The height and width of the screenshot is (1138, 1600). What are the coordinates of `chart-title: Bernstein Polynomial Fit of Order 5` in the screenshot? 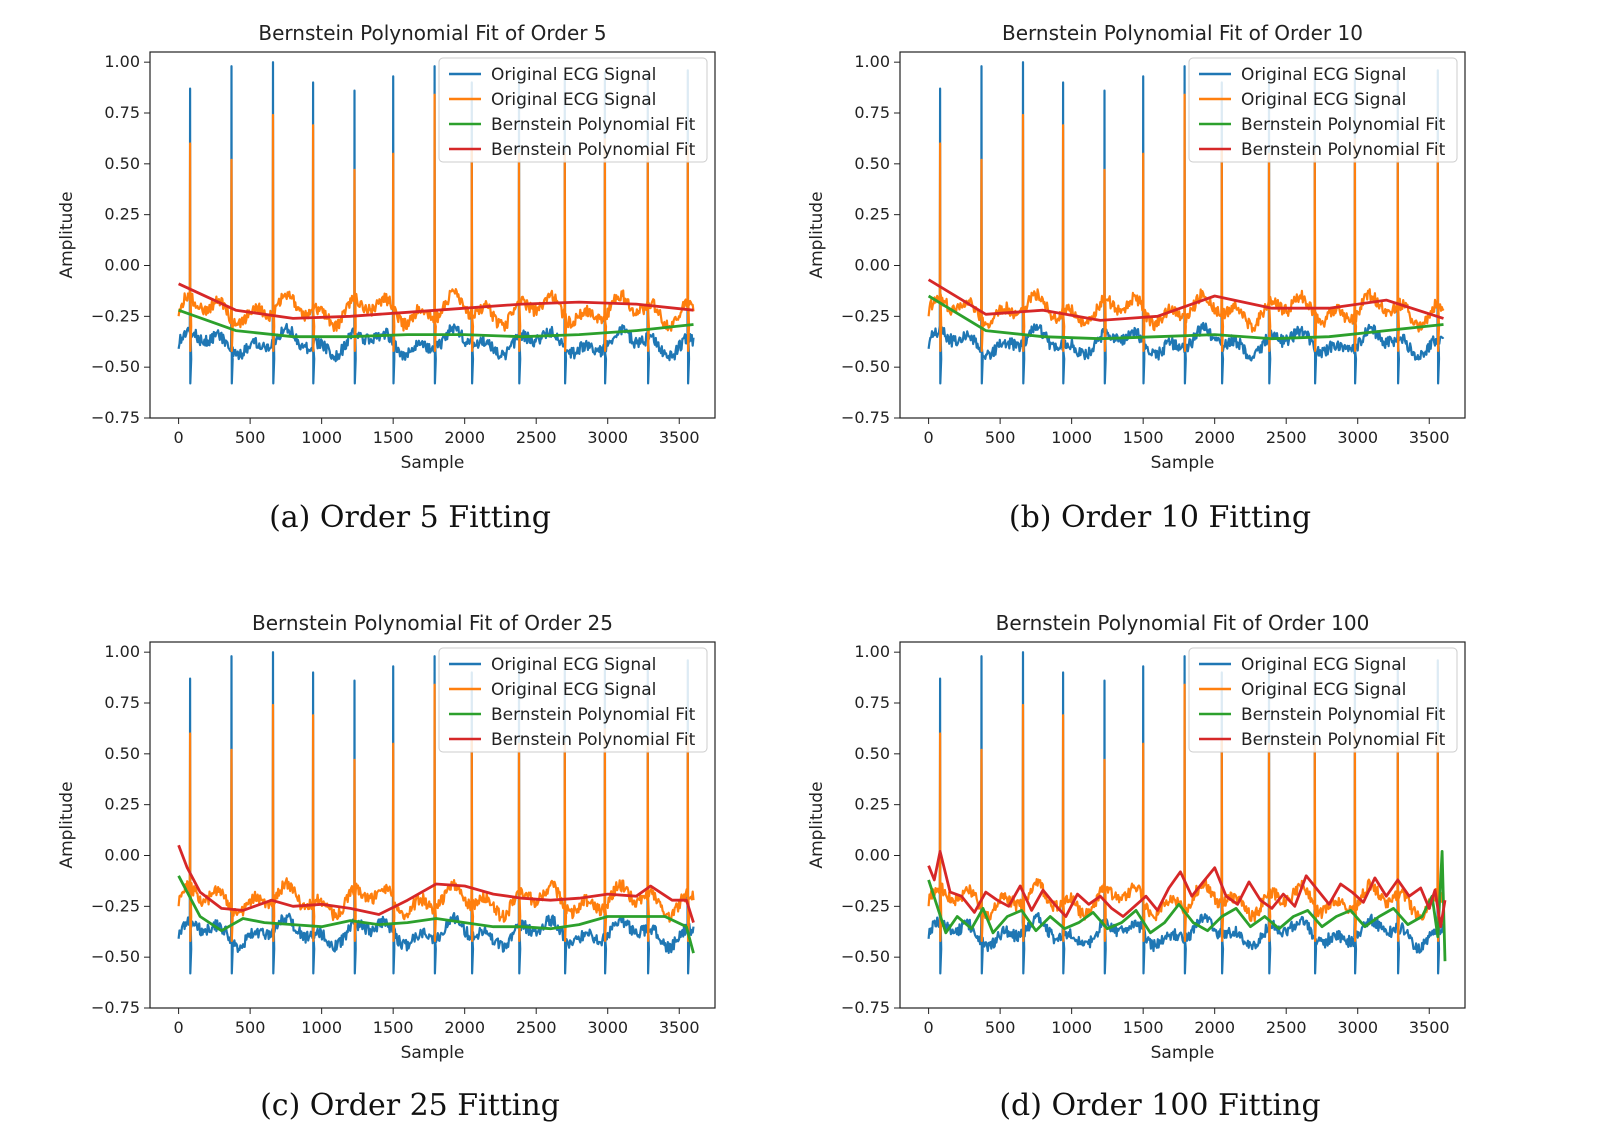 It's located at (432, 33).